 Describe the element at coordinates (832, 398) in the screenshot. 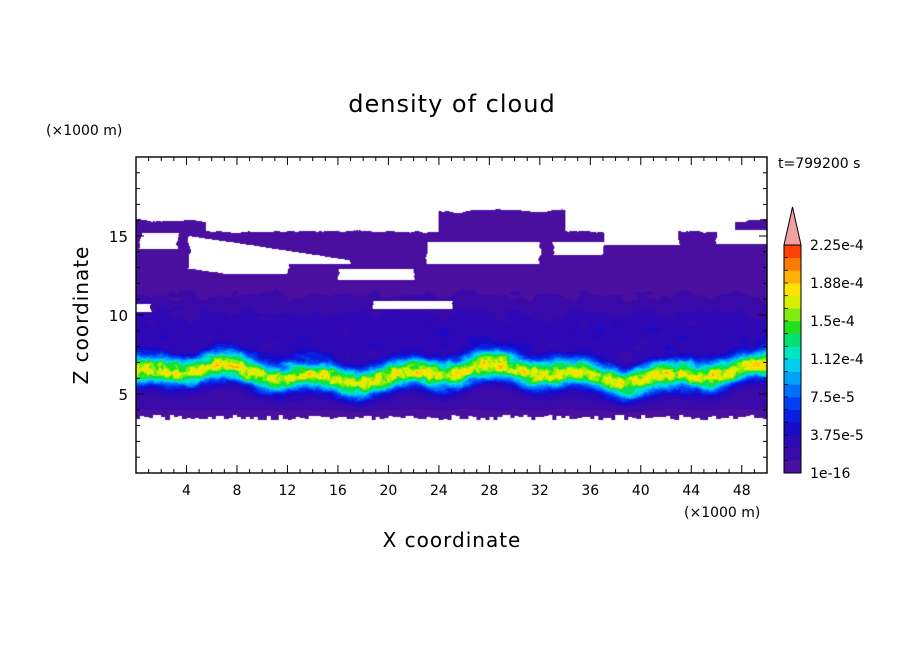

I see `colorbar-label: 7.5e-5` at that location.